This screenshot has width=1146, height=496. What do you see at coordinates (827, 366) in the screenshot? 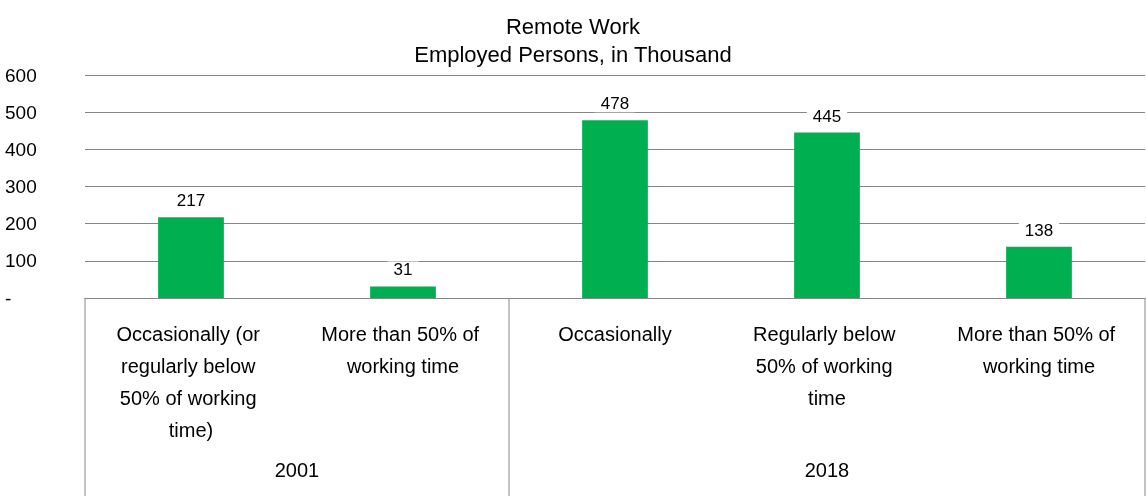
I see `x-tick-label: Regularly below 50% of working time` at bounding box center [827, 366].